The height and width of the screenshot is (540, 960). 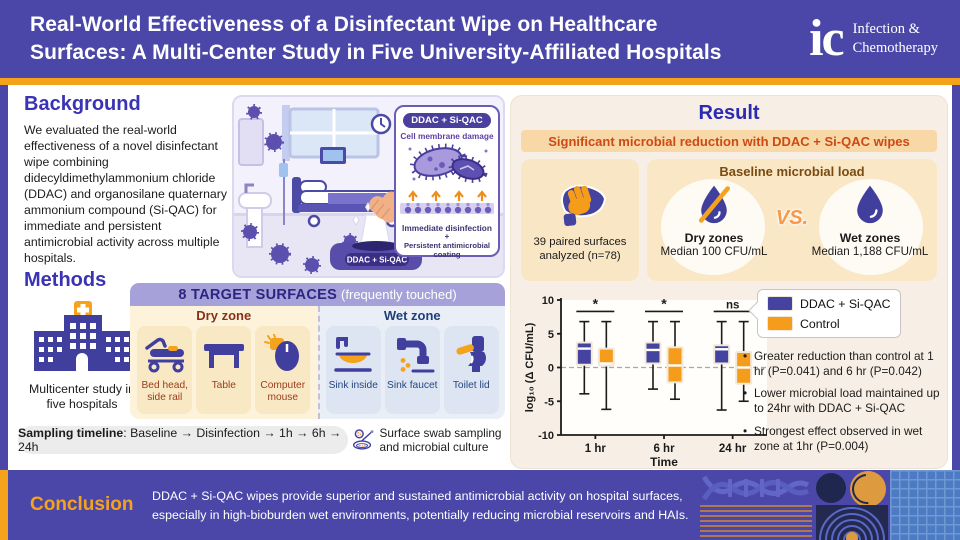 I want to click on wiping-hand-icon, so click(x=584, y=205).